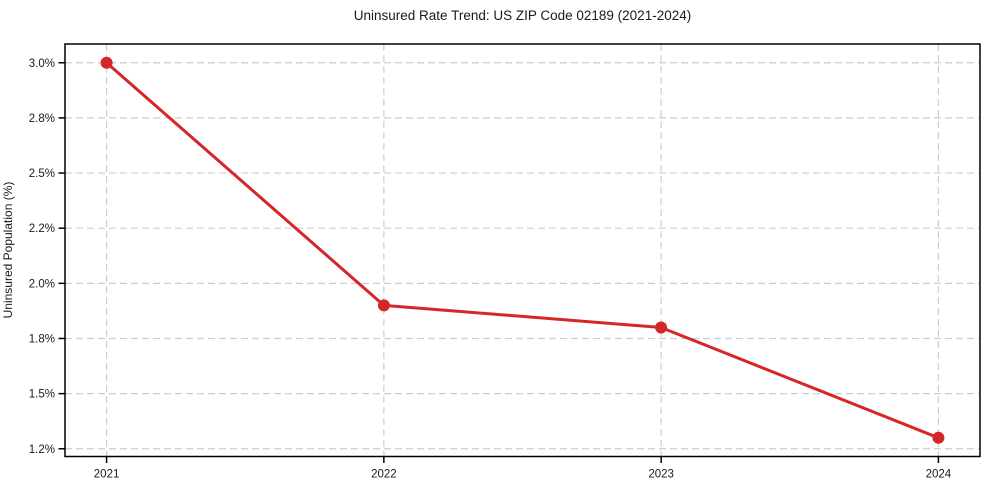 The height and width of the screenshot is (490, 989). I want to click on y-tick-label: 2.0%, so click(42, 284).